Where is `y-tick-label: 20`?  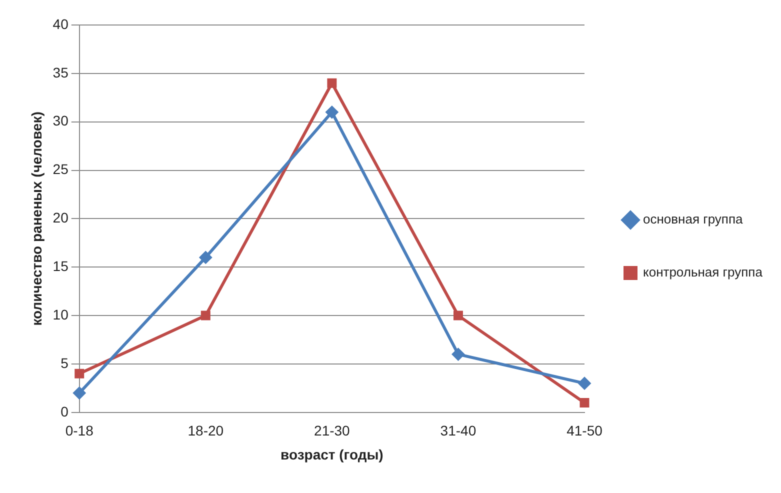
y-tick-label: 20 is located at coordinates (60, 218).